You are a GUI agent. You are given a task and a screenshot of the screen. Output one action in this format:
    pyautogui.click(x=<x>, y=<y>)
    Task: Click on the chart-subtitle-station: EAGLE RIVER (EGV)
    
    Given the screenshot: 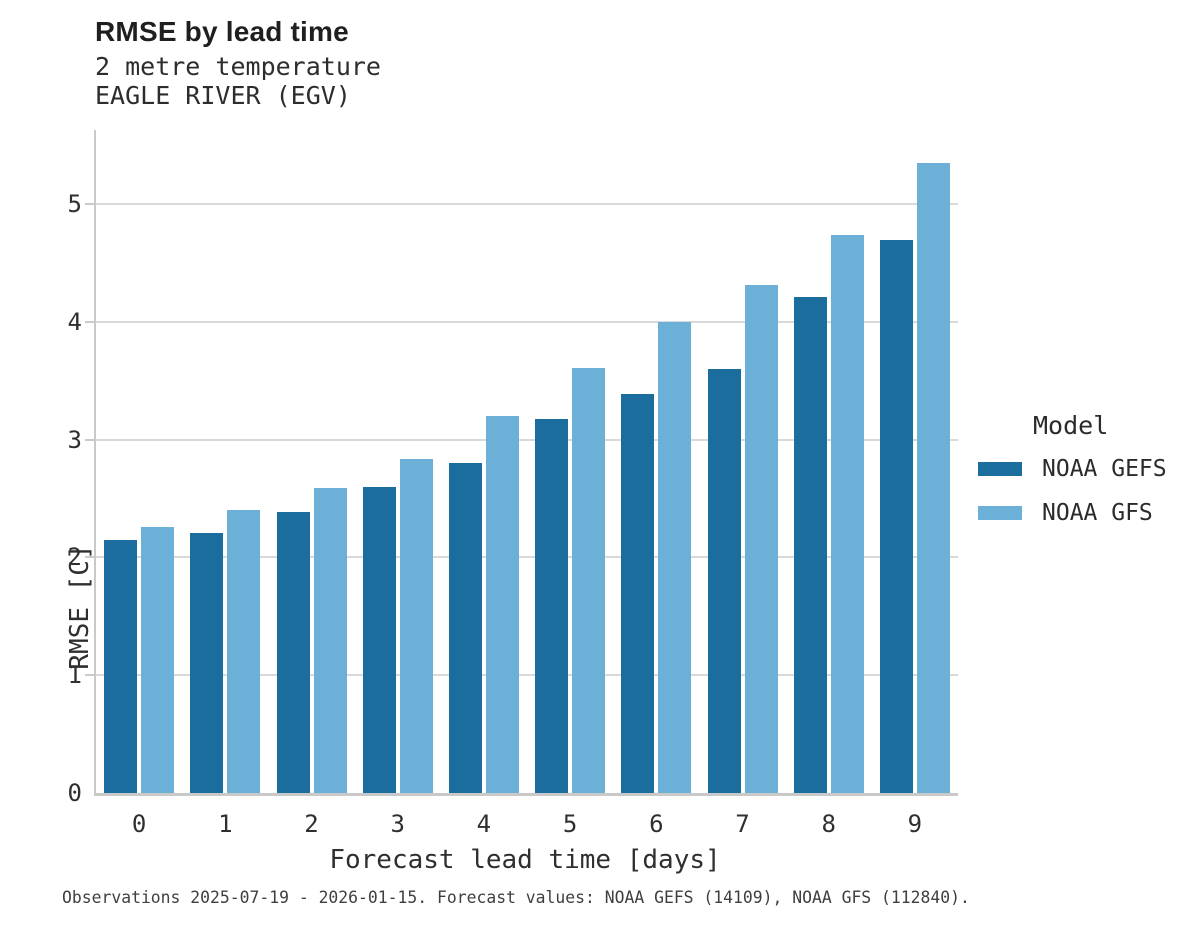 What is the action you would take?
    pyautogui.click(x=223, y=95)
    